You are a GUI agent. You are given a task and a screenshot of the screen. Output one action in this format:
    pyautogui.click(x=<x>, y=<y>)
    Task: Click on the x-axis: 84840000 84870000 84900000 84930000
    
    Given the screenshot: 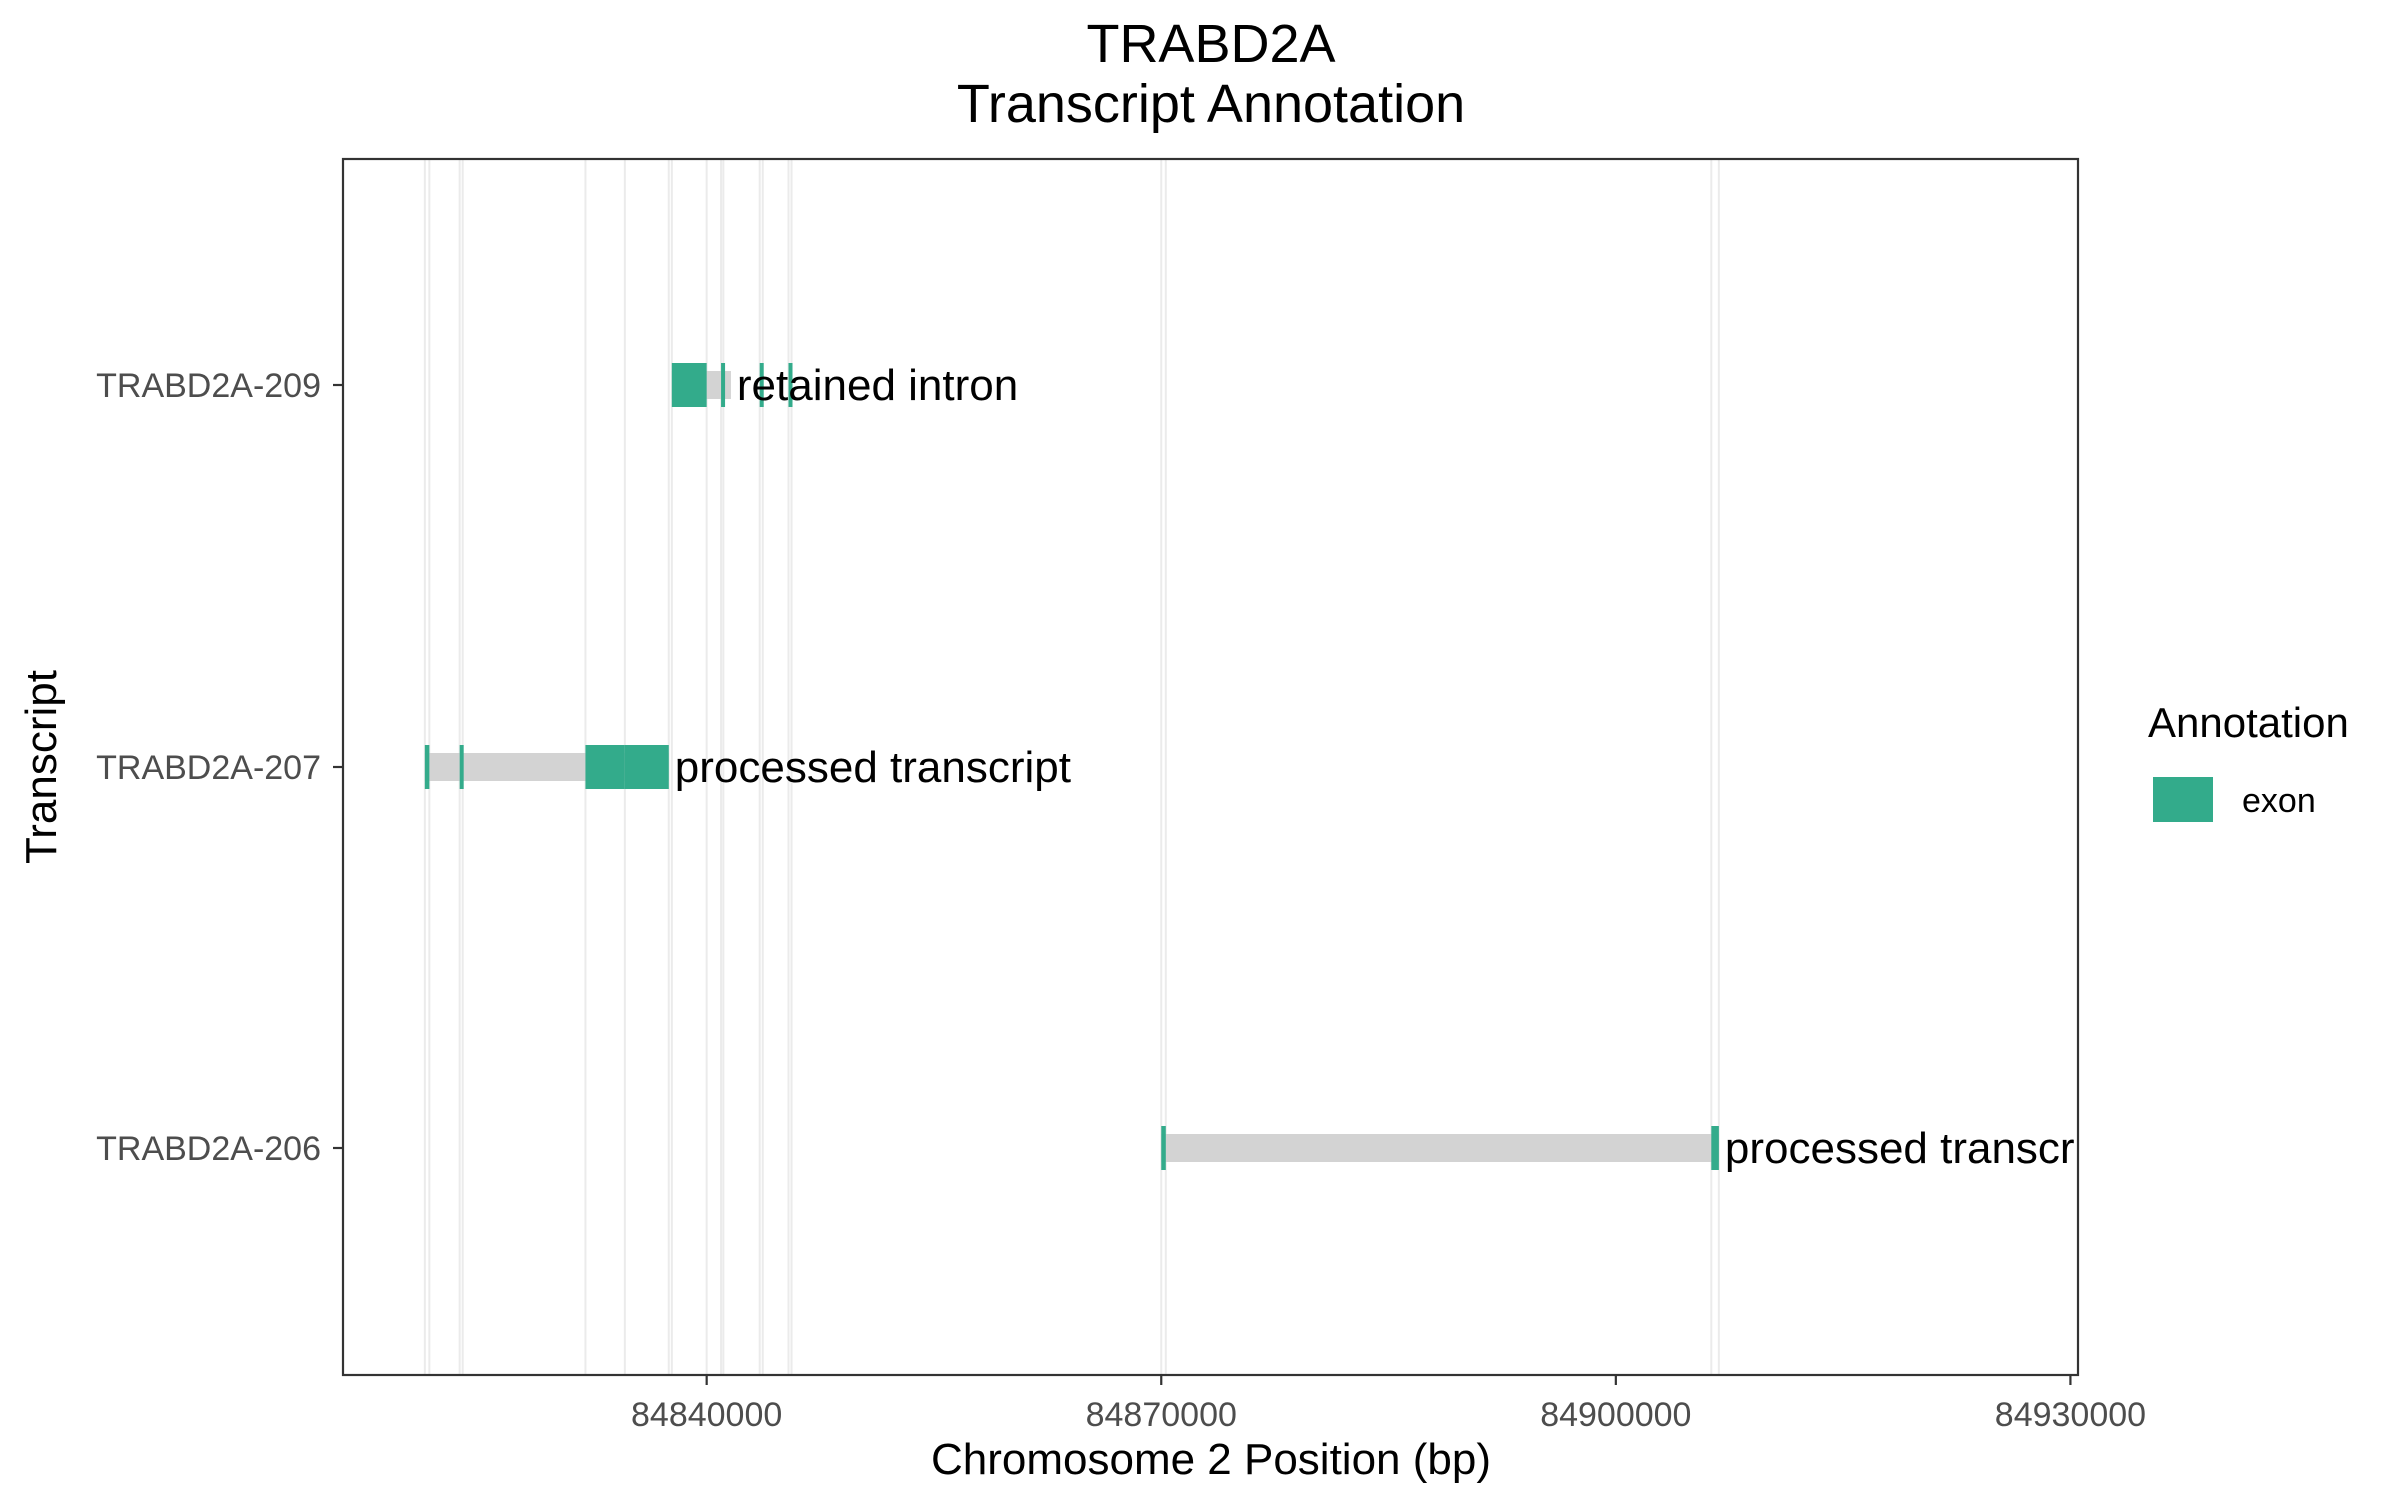 What is the action you would take?
    pyautogui.click(x=1388, y=1404)
    